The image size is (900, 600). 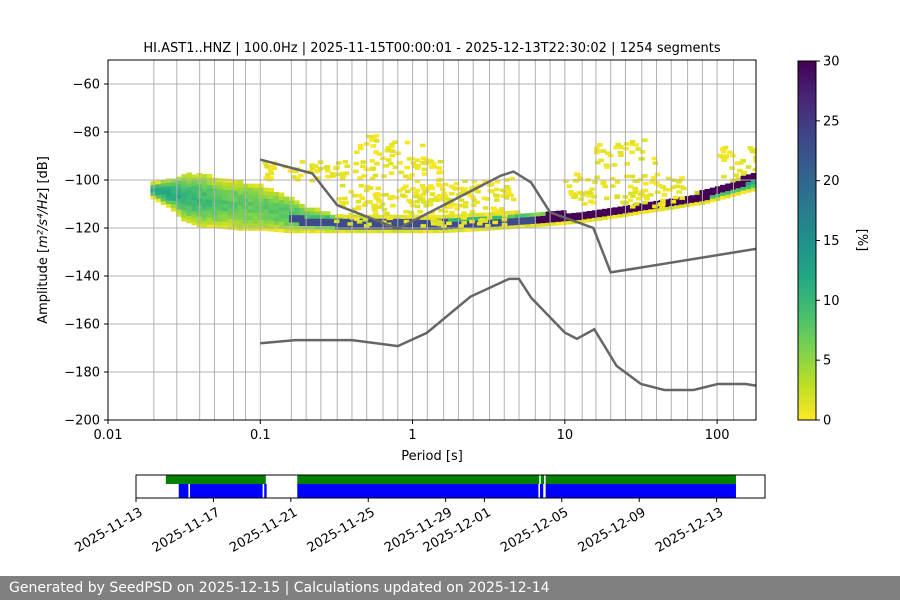 What do you see at coordinates (450, 486) in the screenshot?
I see `coverage-timeline` at bounding box center [450, 486].